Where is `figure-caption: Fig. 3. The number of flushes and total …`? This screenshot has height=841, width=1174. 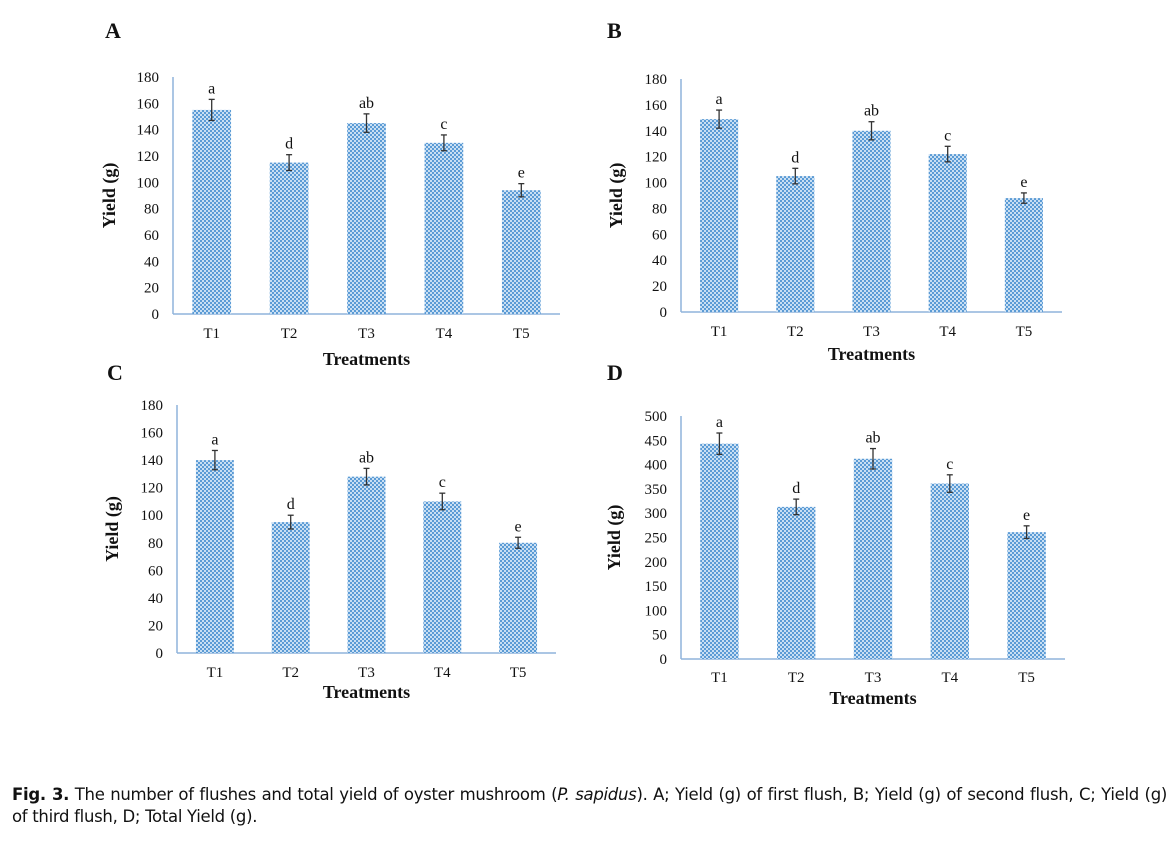 figure-caption: Fig. 3. The number of flushes and total … is located at coordinates (589, 806).